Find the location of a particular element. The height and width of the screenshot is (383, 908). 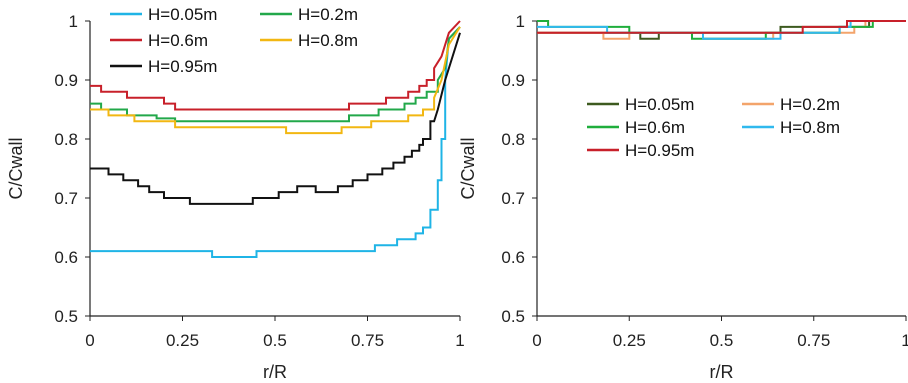

series-line-h06m is located at coordinates (275, 65).